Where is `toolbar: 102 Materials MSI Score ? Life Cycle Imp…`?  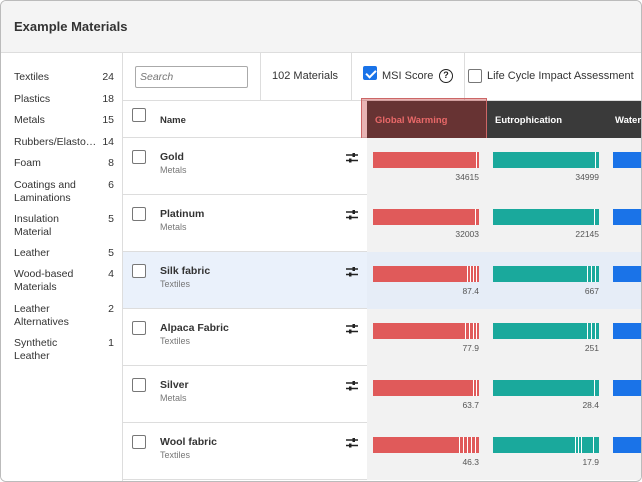
toolbar: 102 Materials MSI Score ? Life Cycle Imp… is located at coordinates (382, 77).